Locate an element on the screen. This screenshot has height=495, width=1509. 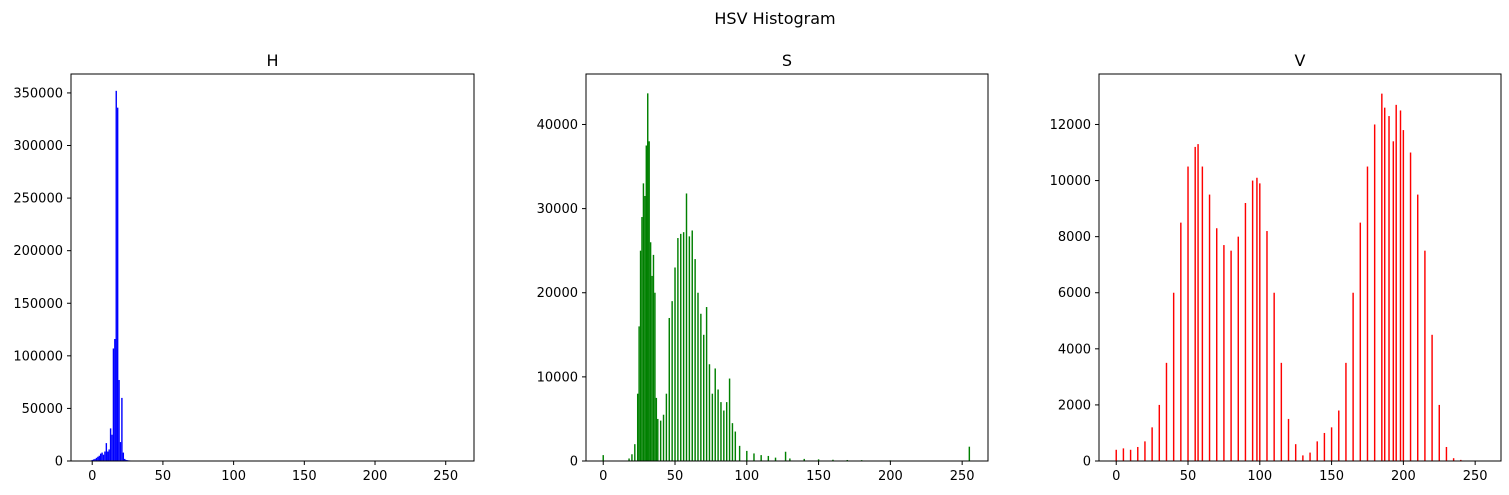
subplot-title: S is located at coordinates (787, 60).